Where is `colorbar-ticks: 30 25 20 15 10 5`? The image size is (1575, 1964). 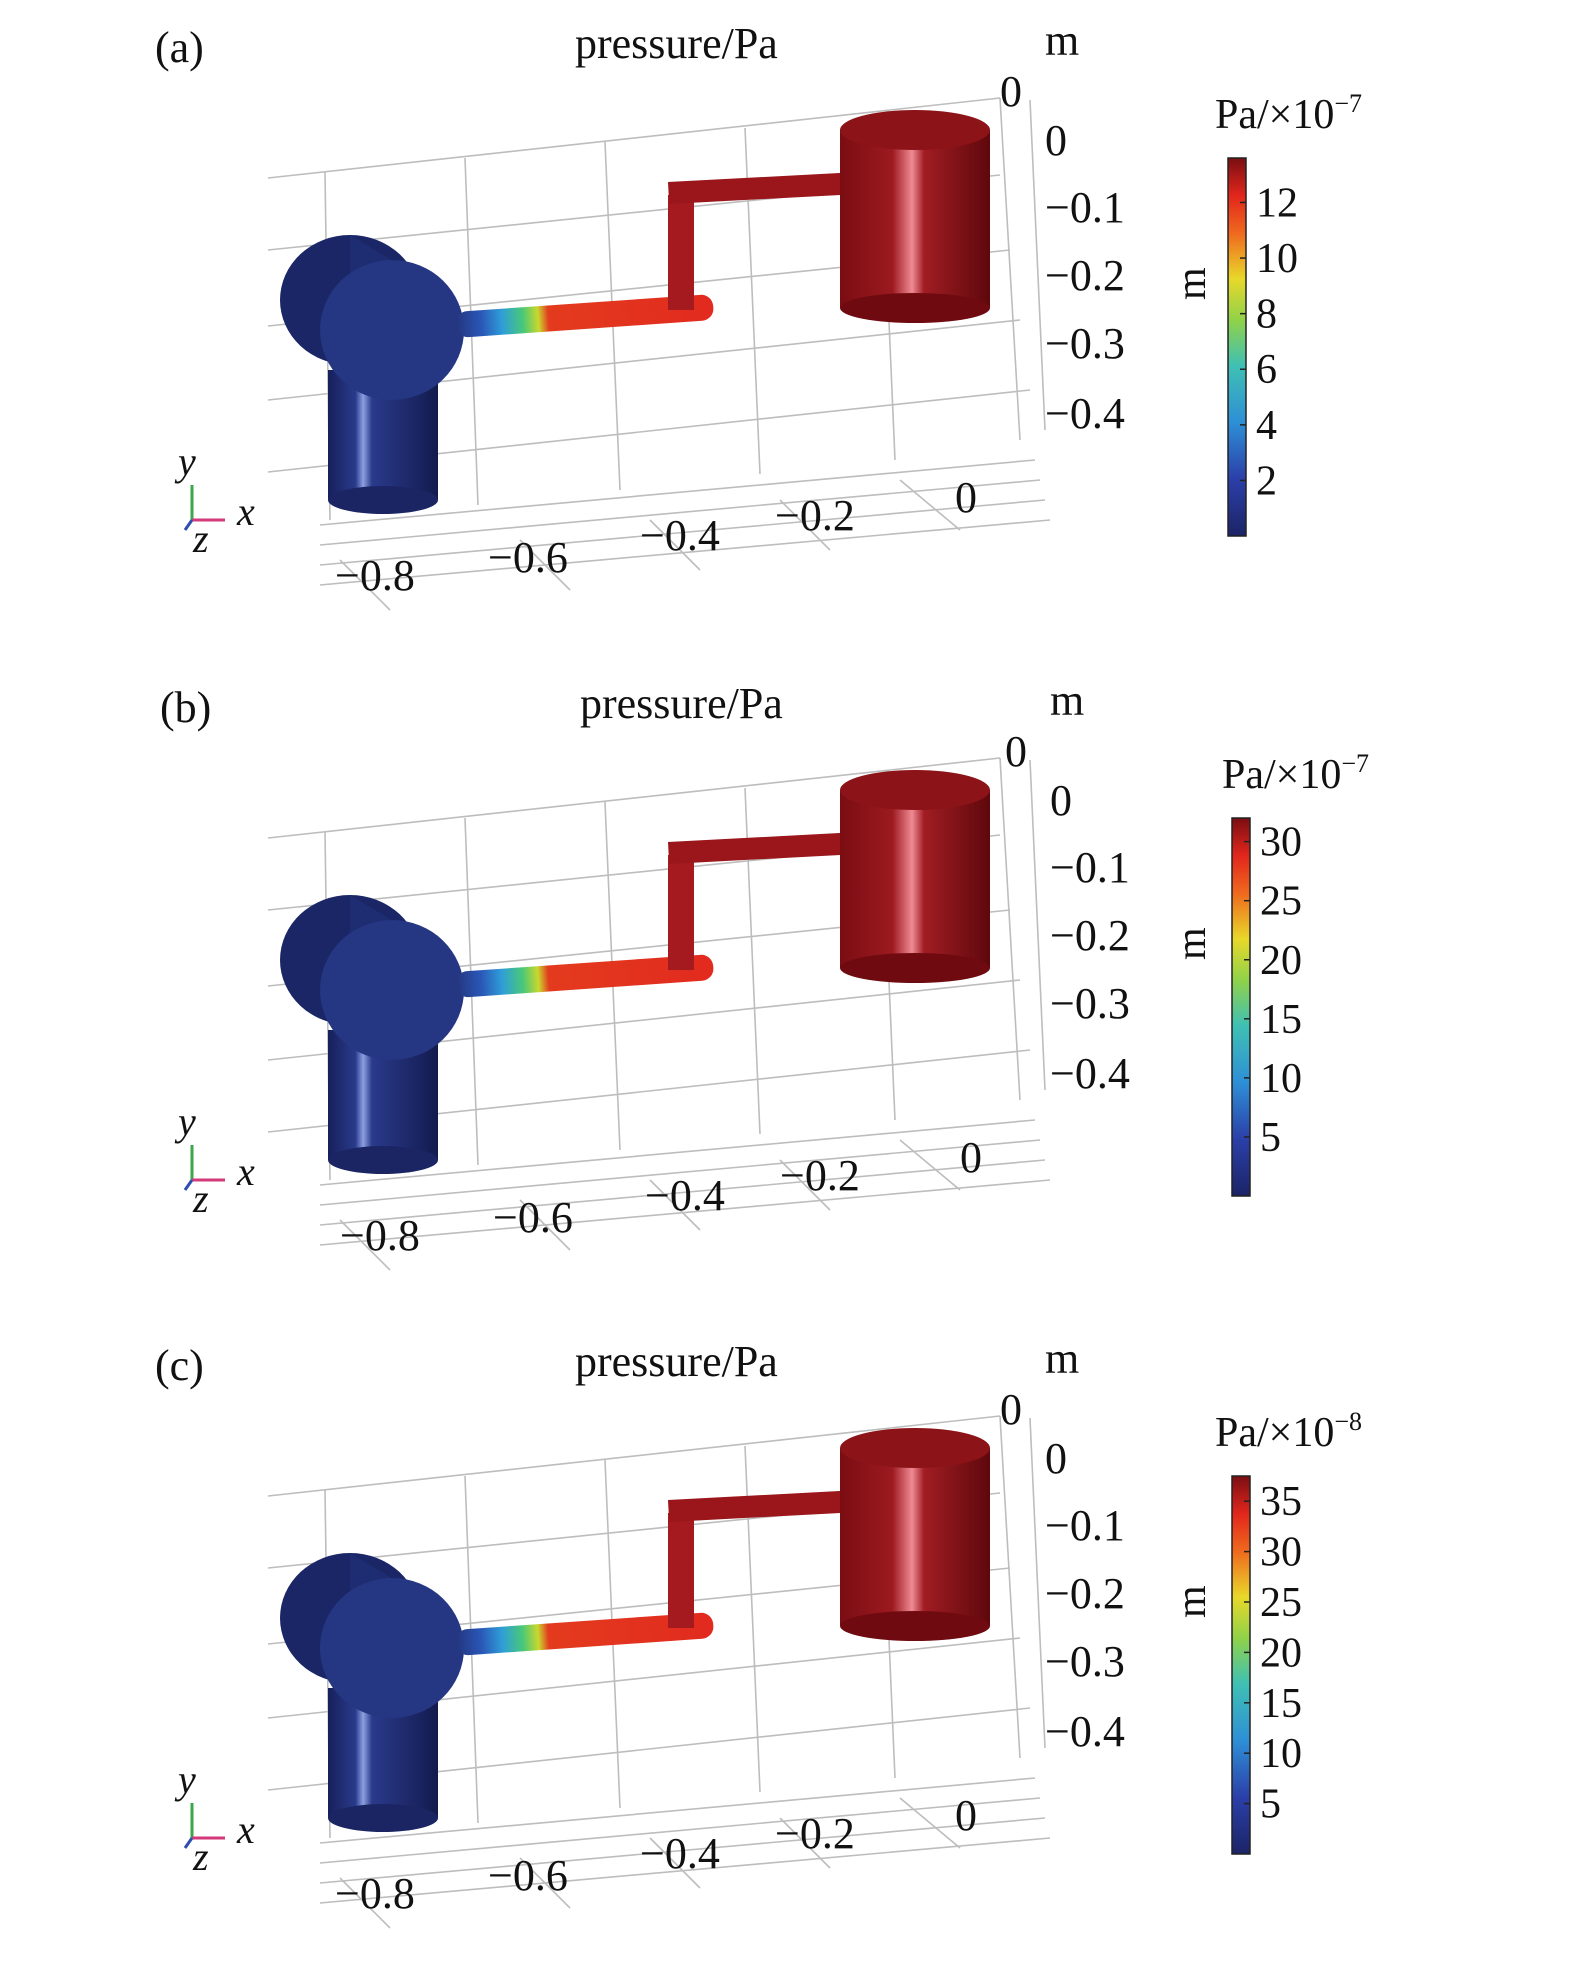
colorbar-ticks: 30 25 20 15 10 5 is located at coordinates (1273, 990).